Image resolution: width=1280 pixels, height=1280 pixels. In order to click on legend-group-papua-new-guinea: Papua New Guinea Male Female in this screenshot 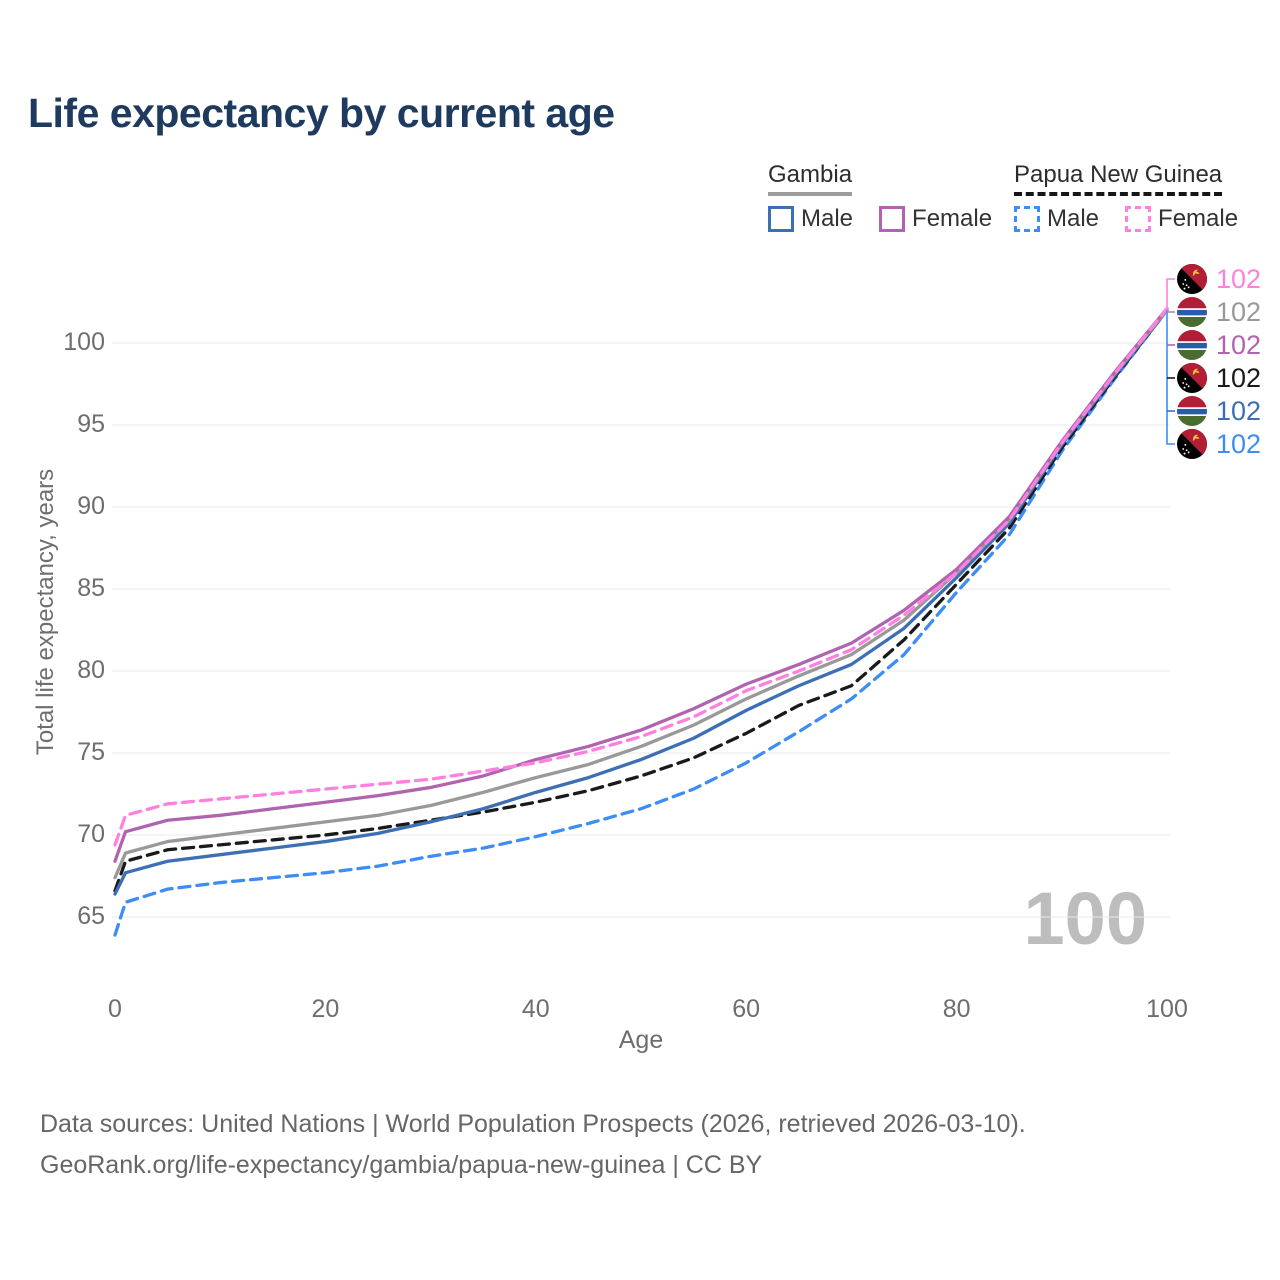, I will do `click(1126, 197)`.